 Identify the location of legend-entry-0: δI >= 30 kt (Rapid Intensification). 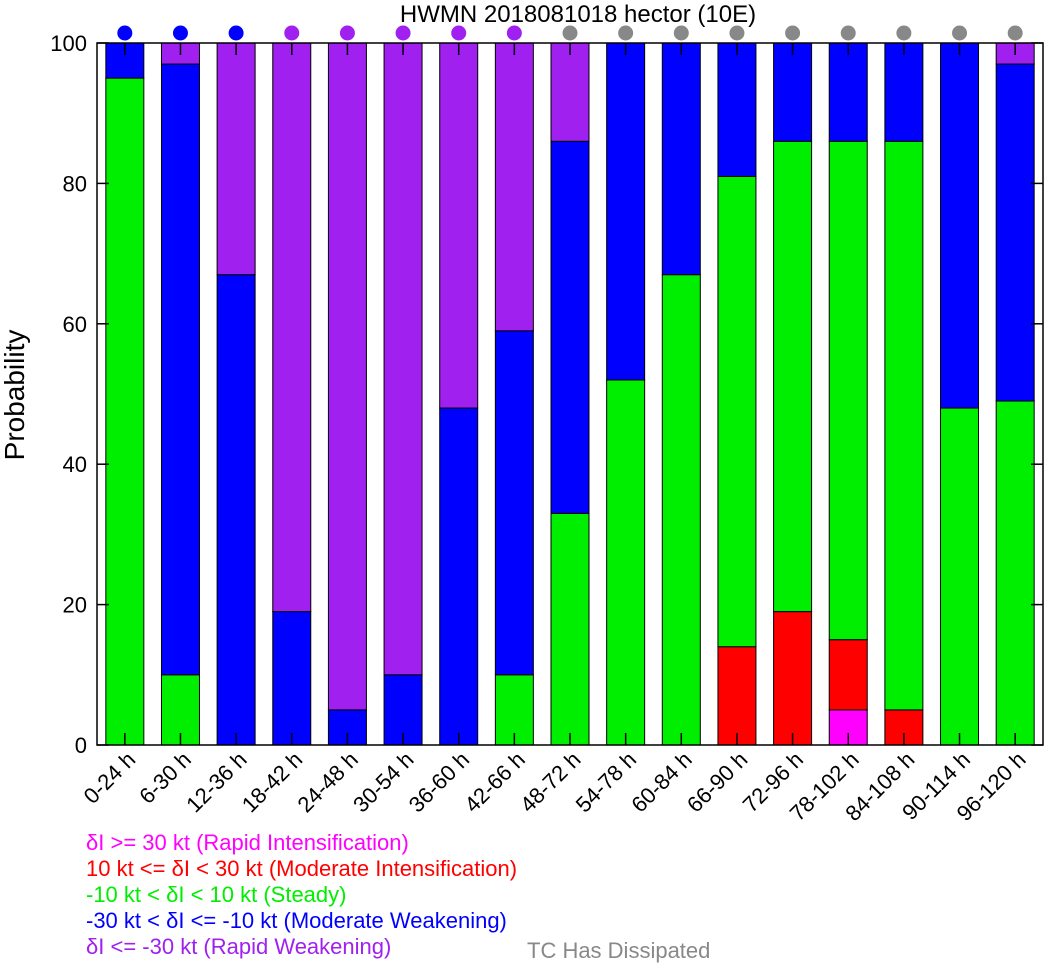
(247, 842).